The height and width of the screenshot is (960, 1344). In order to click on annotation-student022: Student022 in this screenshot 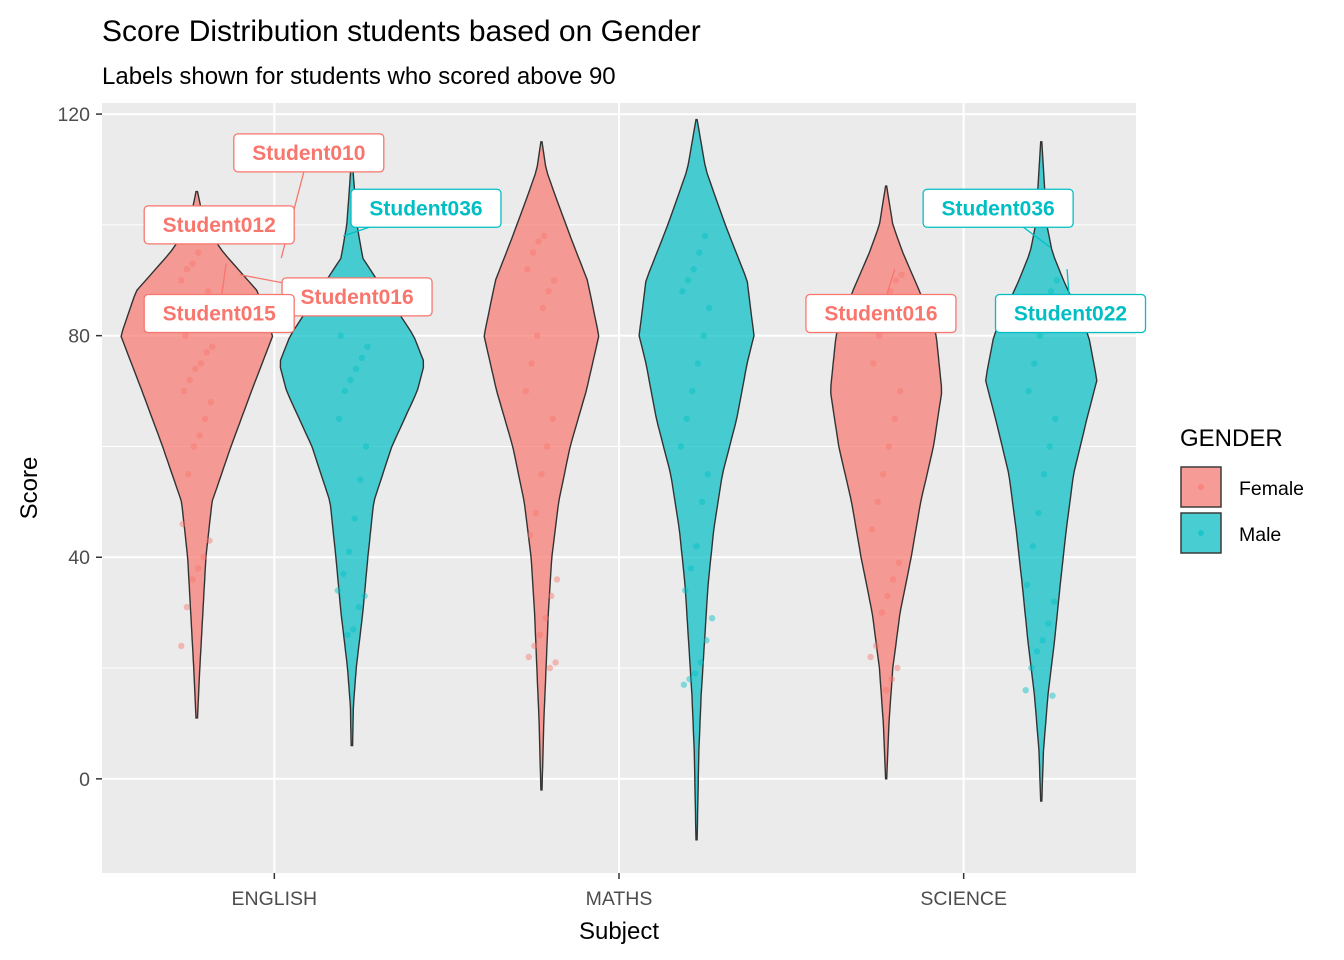, I will do `click(1070, 301)`.